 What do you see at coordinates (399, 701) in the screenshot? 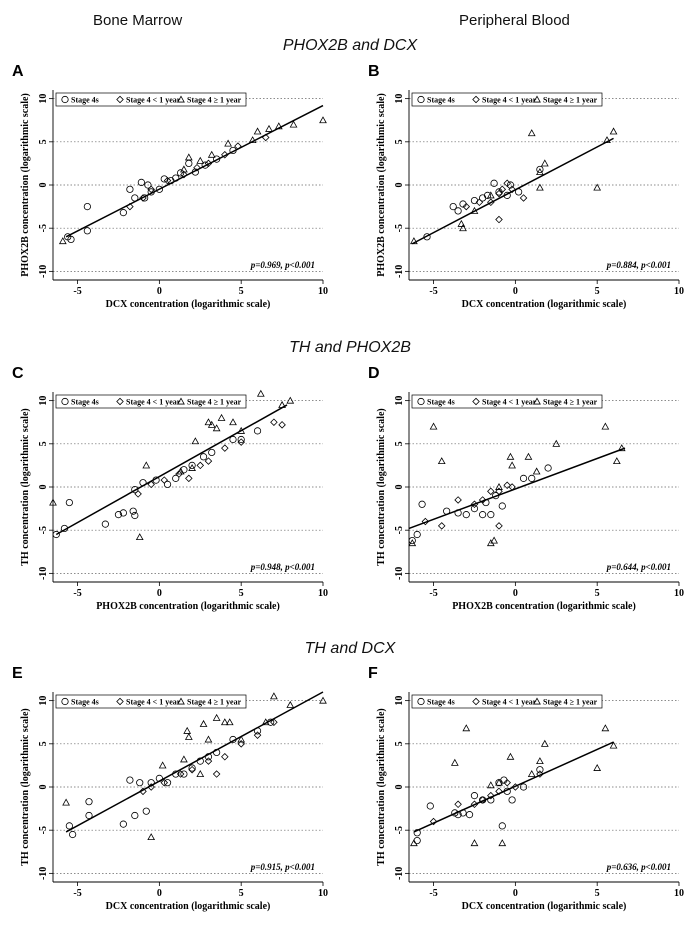
I see `y-tick-label-f-4: 10` at bounding box center [399, 701].